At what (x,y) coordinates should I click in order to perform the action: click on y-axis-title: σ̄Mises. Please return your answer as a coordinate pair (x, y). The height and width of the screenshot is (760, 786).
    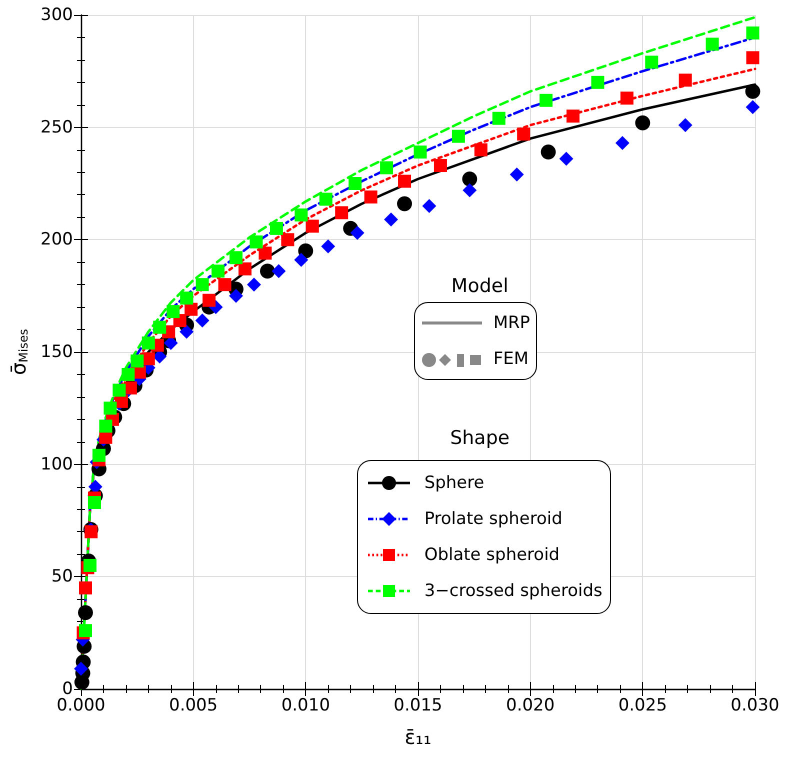
    Looking at the image, I should click on (18, 352).